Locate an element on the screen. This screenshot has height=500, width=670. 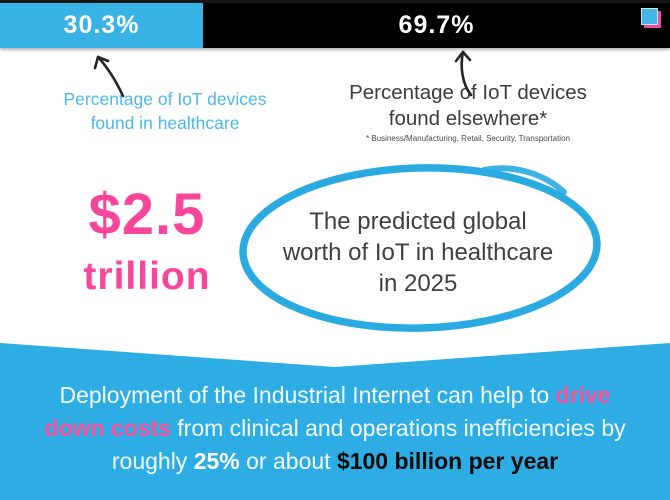
worth-stat: $2.5 trillion is located at coordinates (147, 240).